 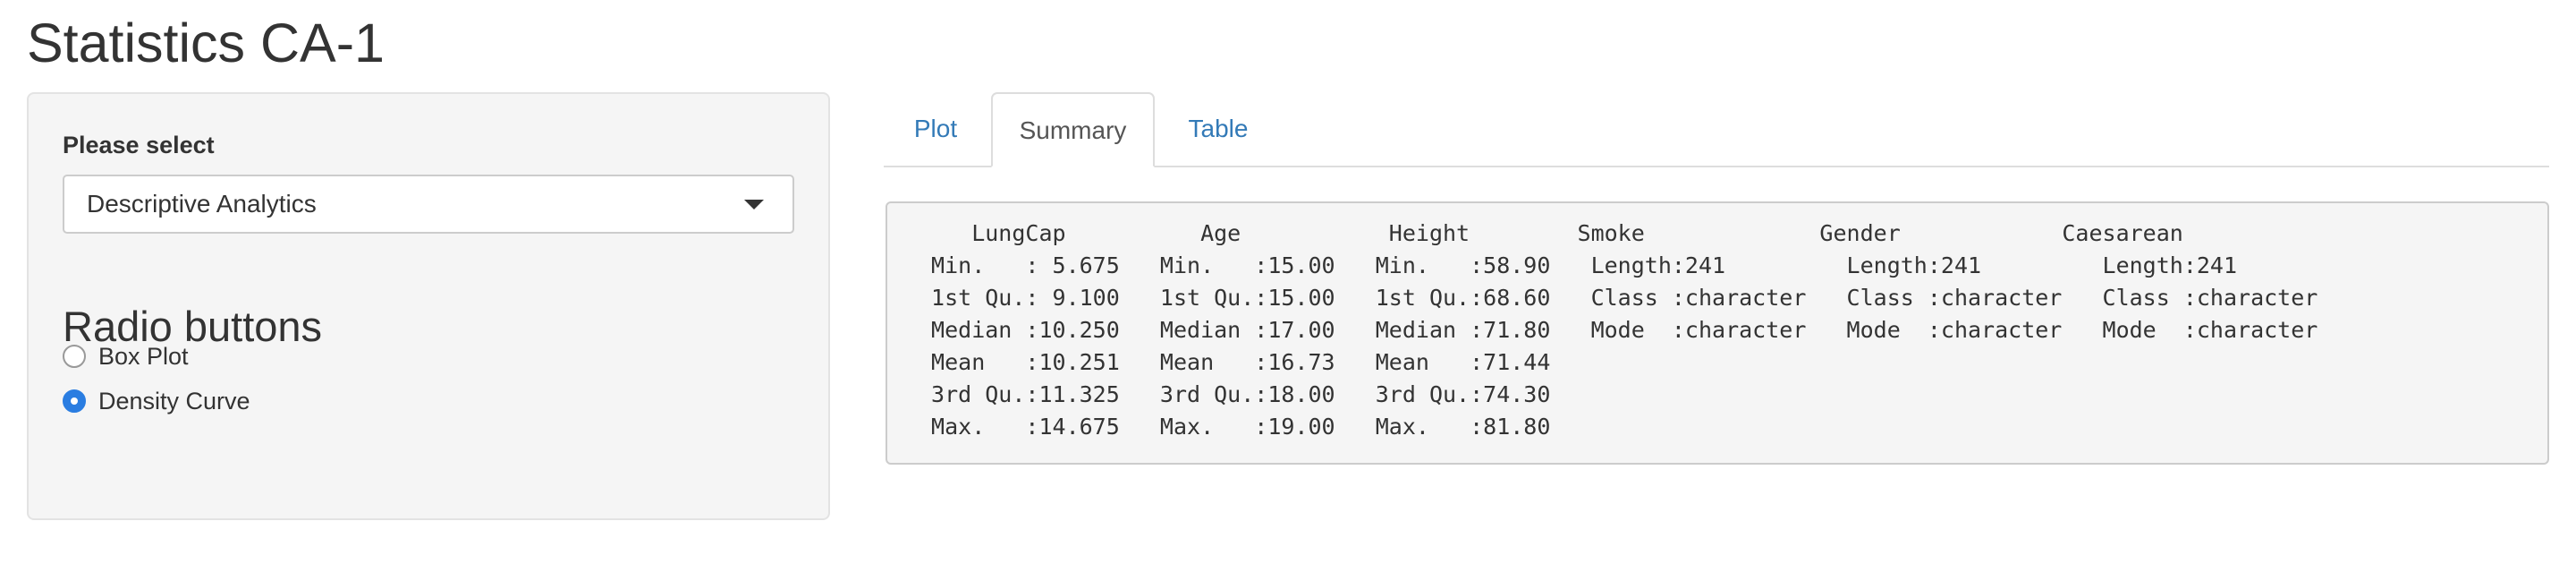 I want to click on radio-label-box-plot: Box Plot, so click(x=143, y=356).